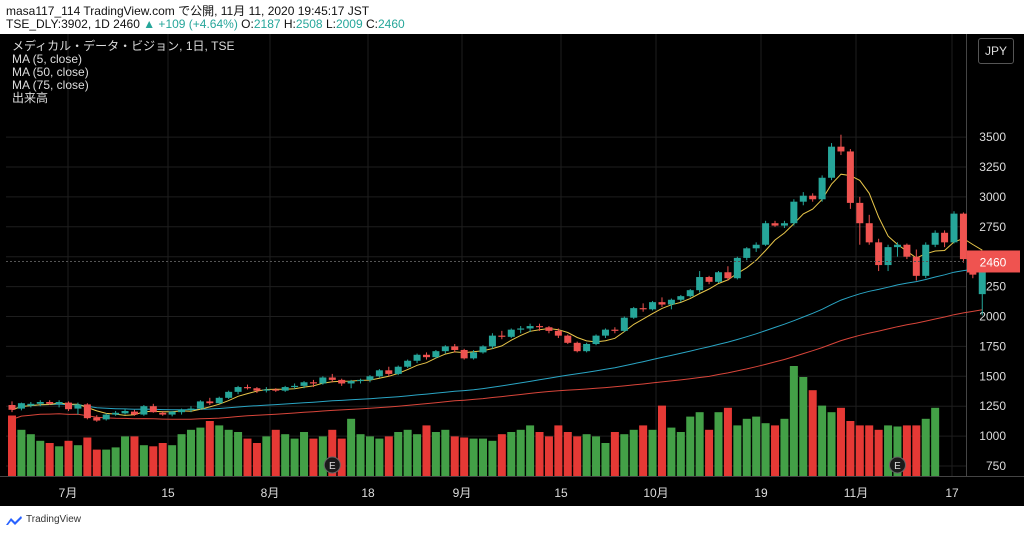 The height and width of the screenshot is (536, 1024). I want to click on y-tick-label: 1250, so click(992, 406).